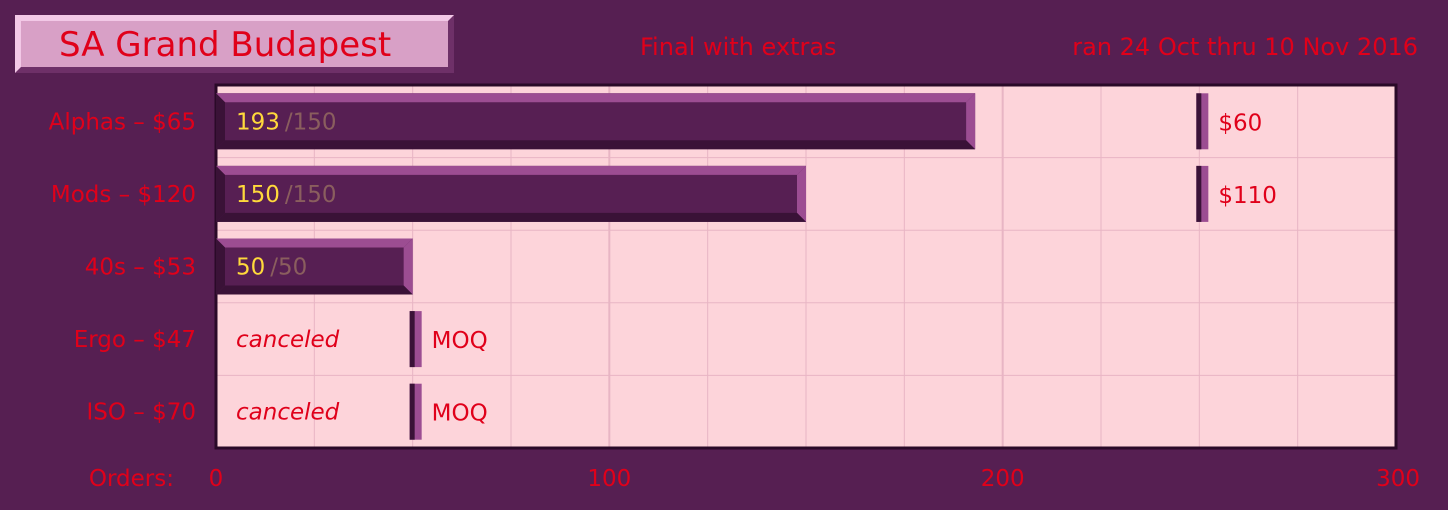 The width and height of the screenshot is (1448, 510). Describe the element at coordinates (1247, 196) in the screenshot. I see `marker-label: $110` at that location.